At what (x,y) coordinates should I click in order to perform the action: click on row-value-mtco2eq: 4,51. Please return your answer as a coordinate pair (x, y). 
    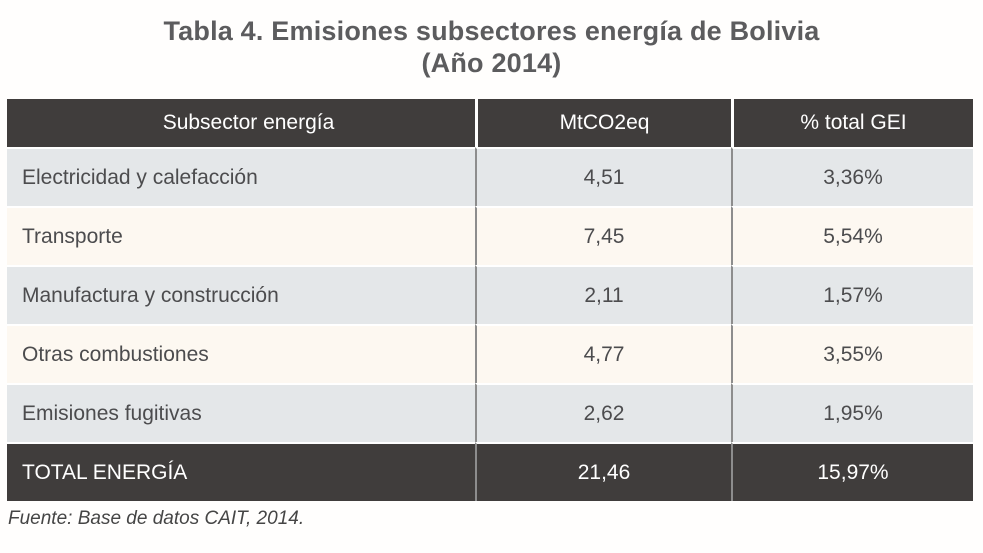
    Looking at the image, I should click on (603, 176).